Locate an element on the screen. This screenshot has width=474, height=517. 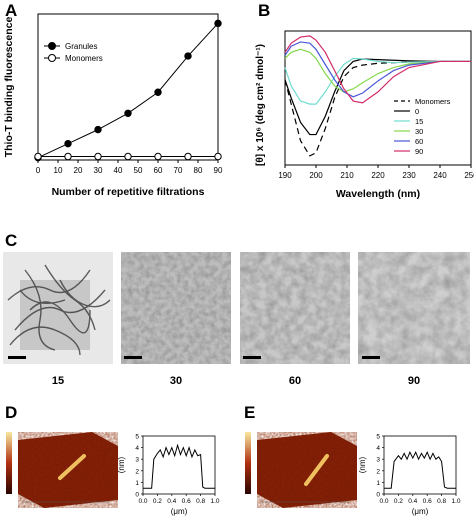
micrograph-label-15: 15 is located at coordinates (58, 381).